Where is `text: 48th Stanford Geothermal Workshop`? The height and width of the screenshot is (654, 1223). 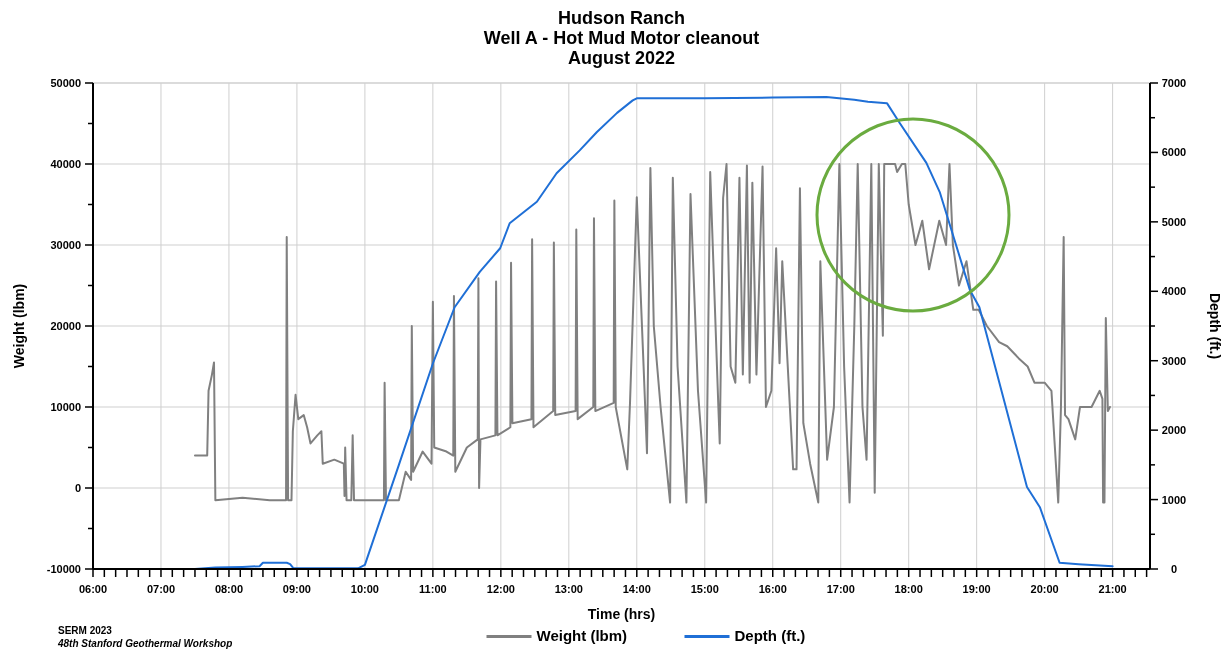 text: 48th Stanford Geothermal Workshop is located at coordinates (145, 643).